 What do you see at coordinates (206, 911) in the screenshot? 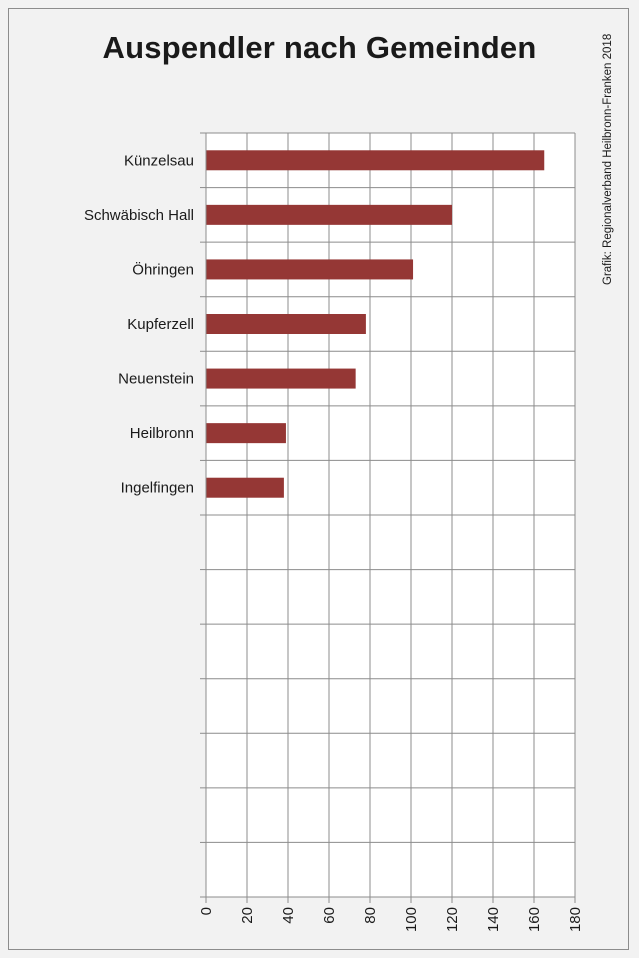
I see `x-tick-label: 0` at bounding box center [206, 911].